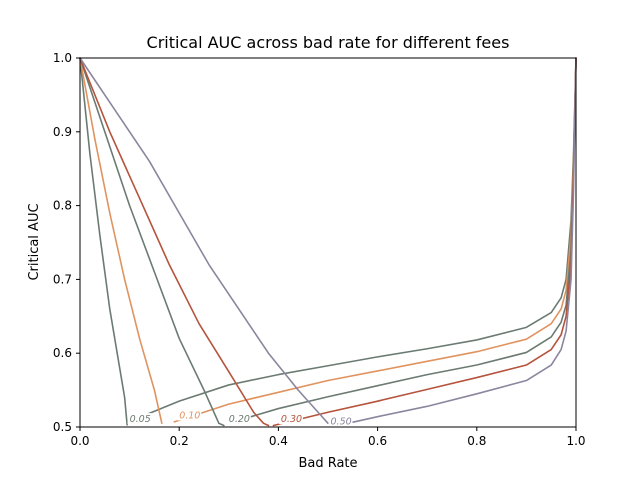 The image size is (640, 480). Describe the element at coordinates (327, 463) in the screenshot. I see `x-axis-label: Bad Rate` at that location.